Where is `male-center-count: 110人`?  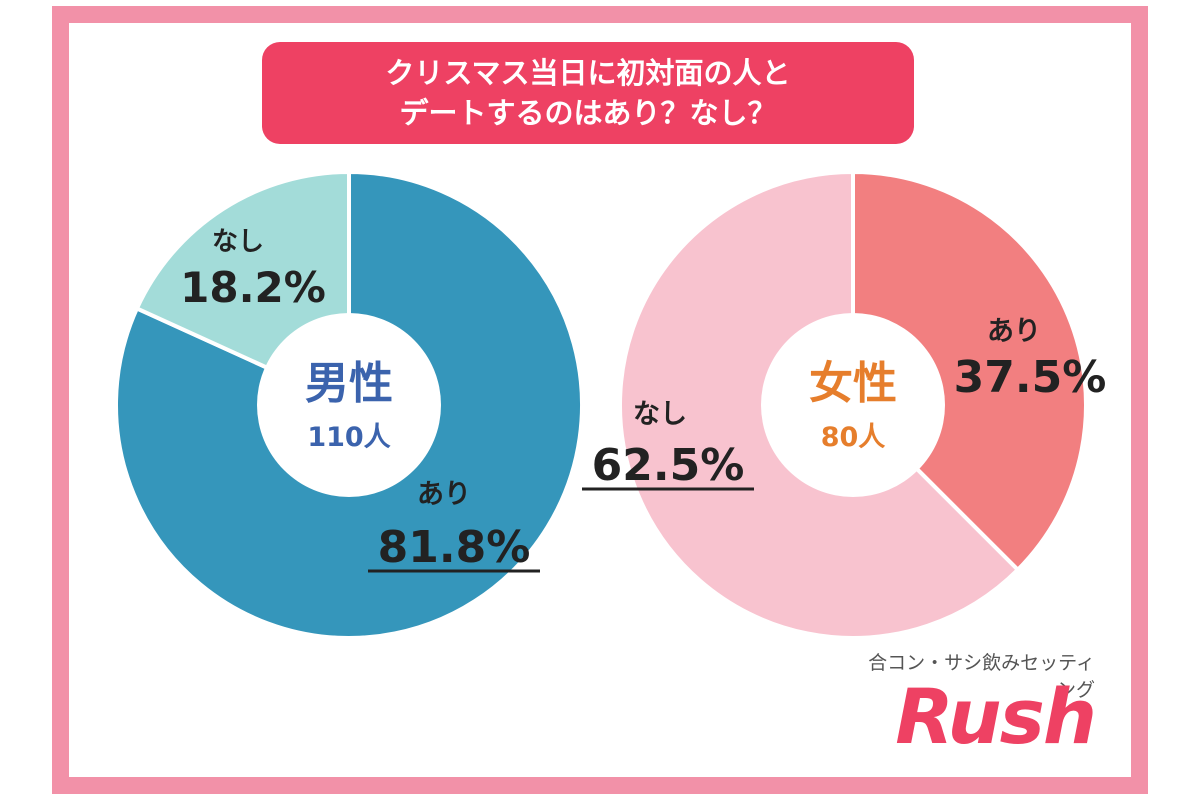
male-center-count: 110人 is located at coordinates (348, 437).